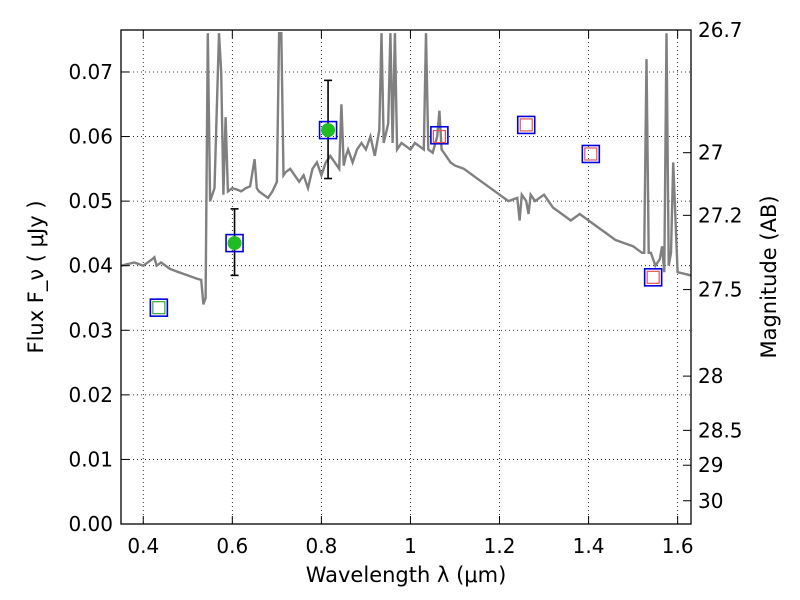  Describe the element at coordinates (500, 546) in the screenshot. I see `x-tick-label: 1.2` at that location.